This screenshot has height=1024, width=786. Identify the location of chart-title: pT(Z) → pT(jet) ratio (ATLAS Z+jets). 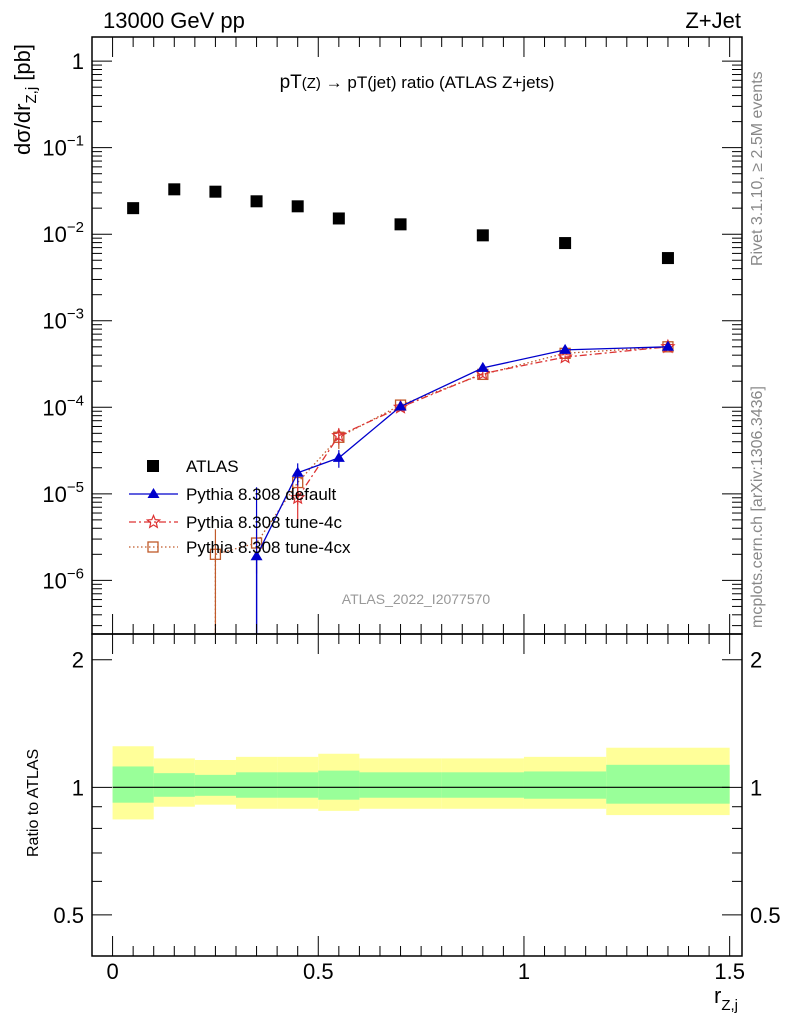
(417, 82).